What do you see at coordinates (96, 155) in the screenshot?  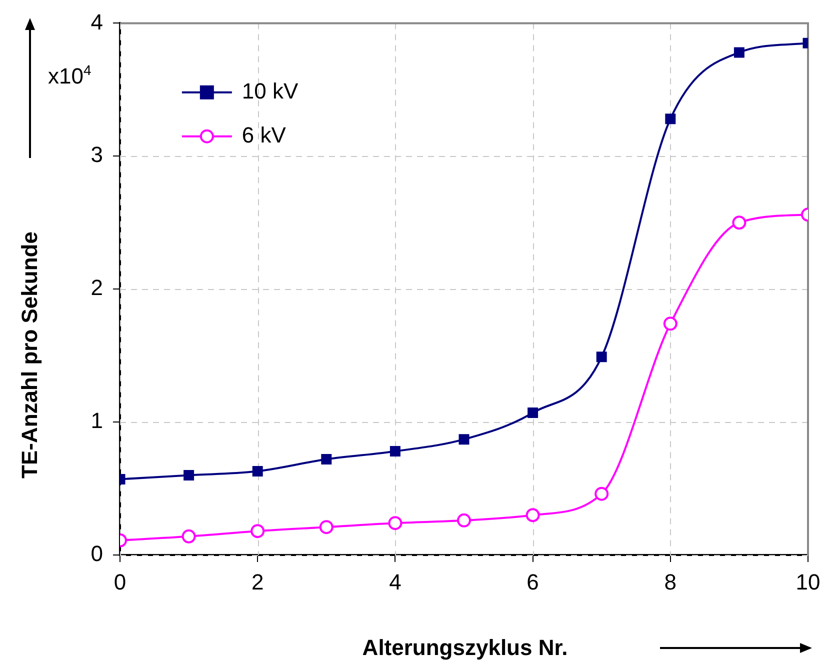 I see `y-tick-label: 3` at bounding box center [96, 155].